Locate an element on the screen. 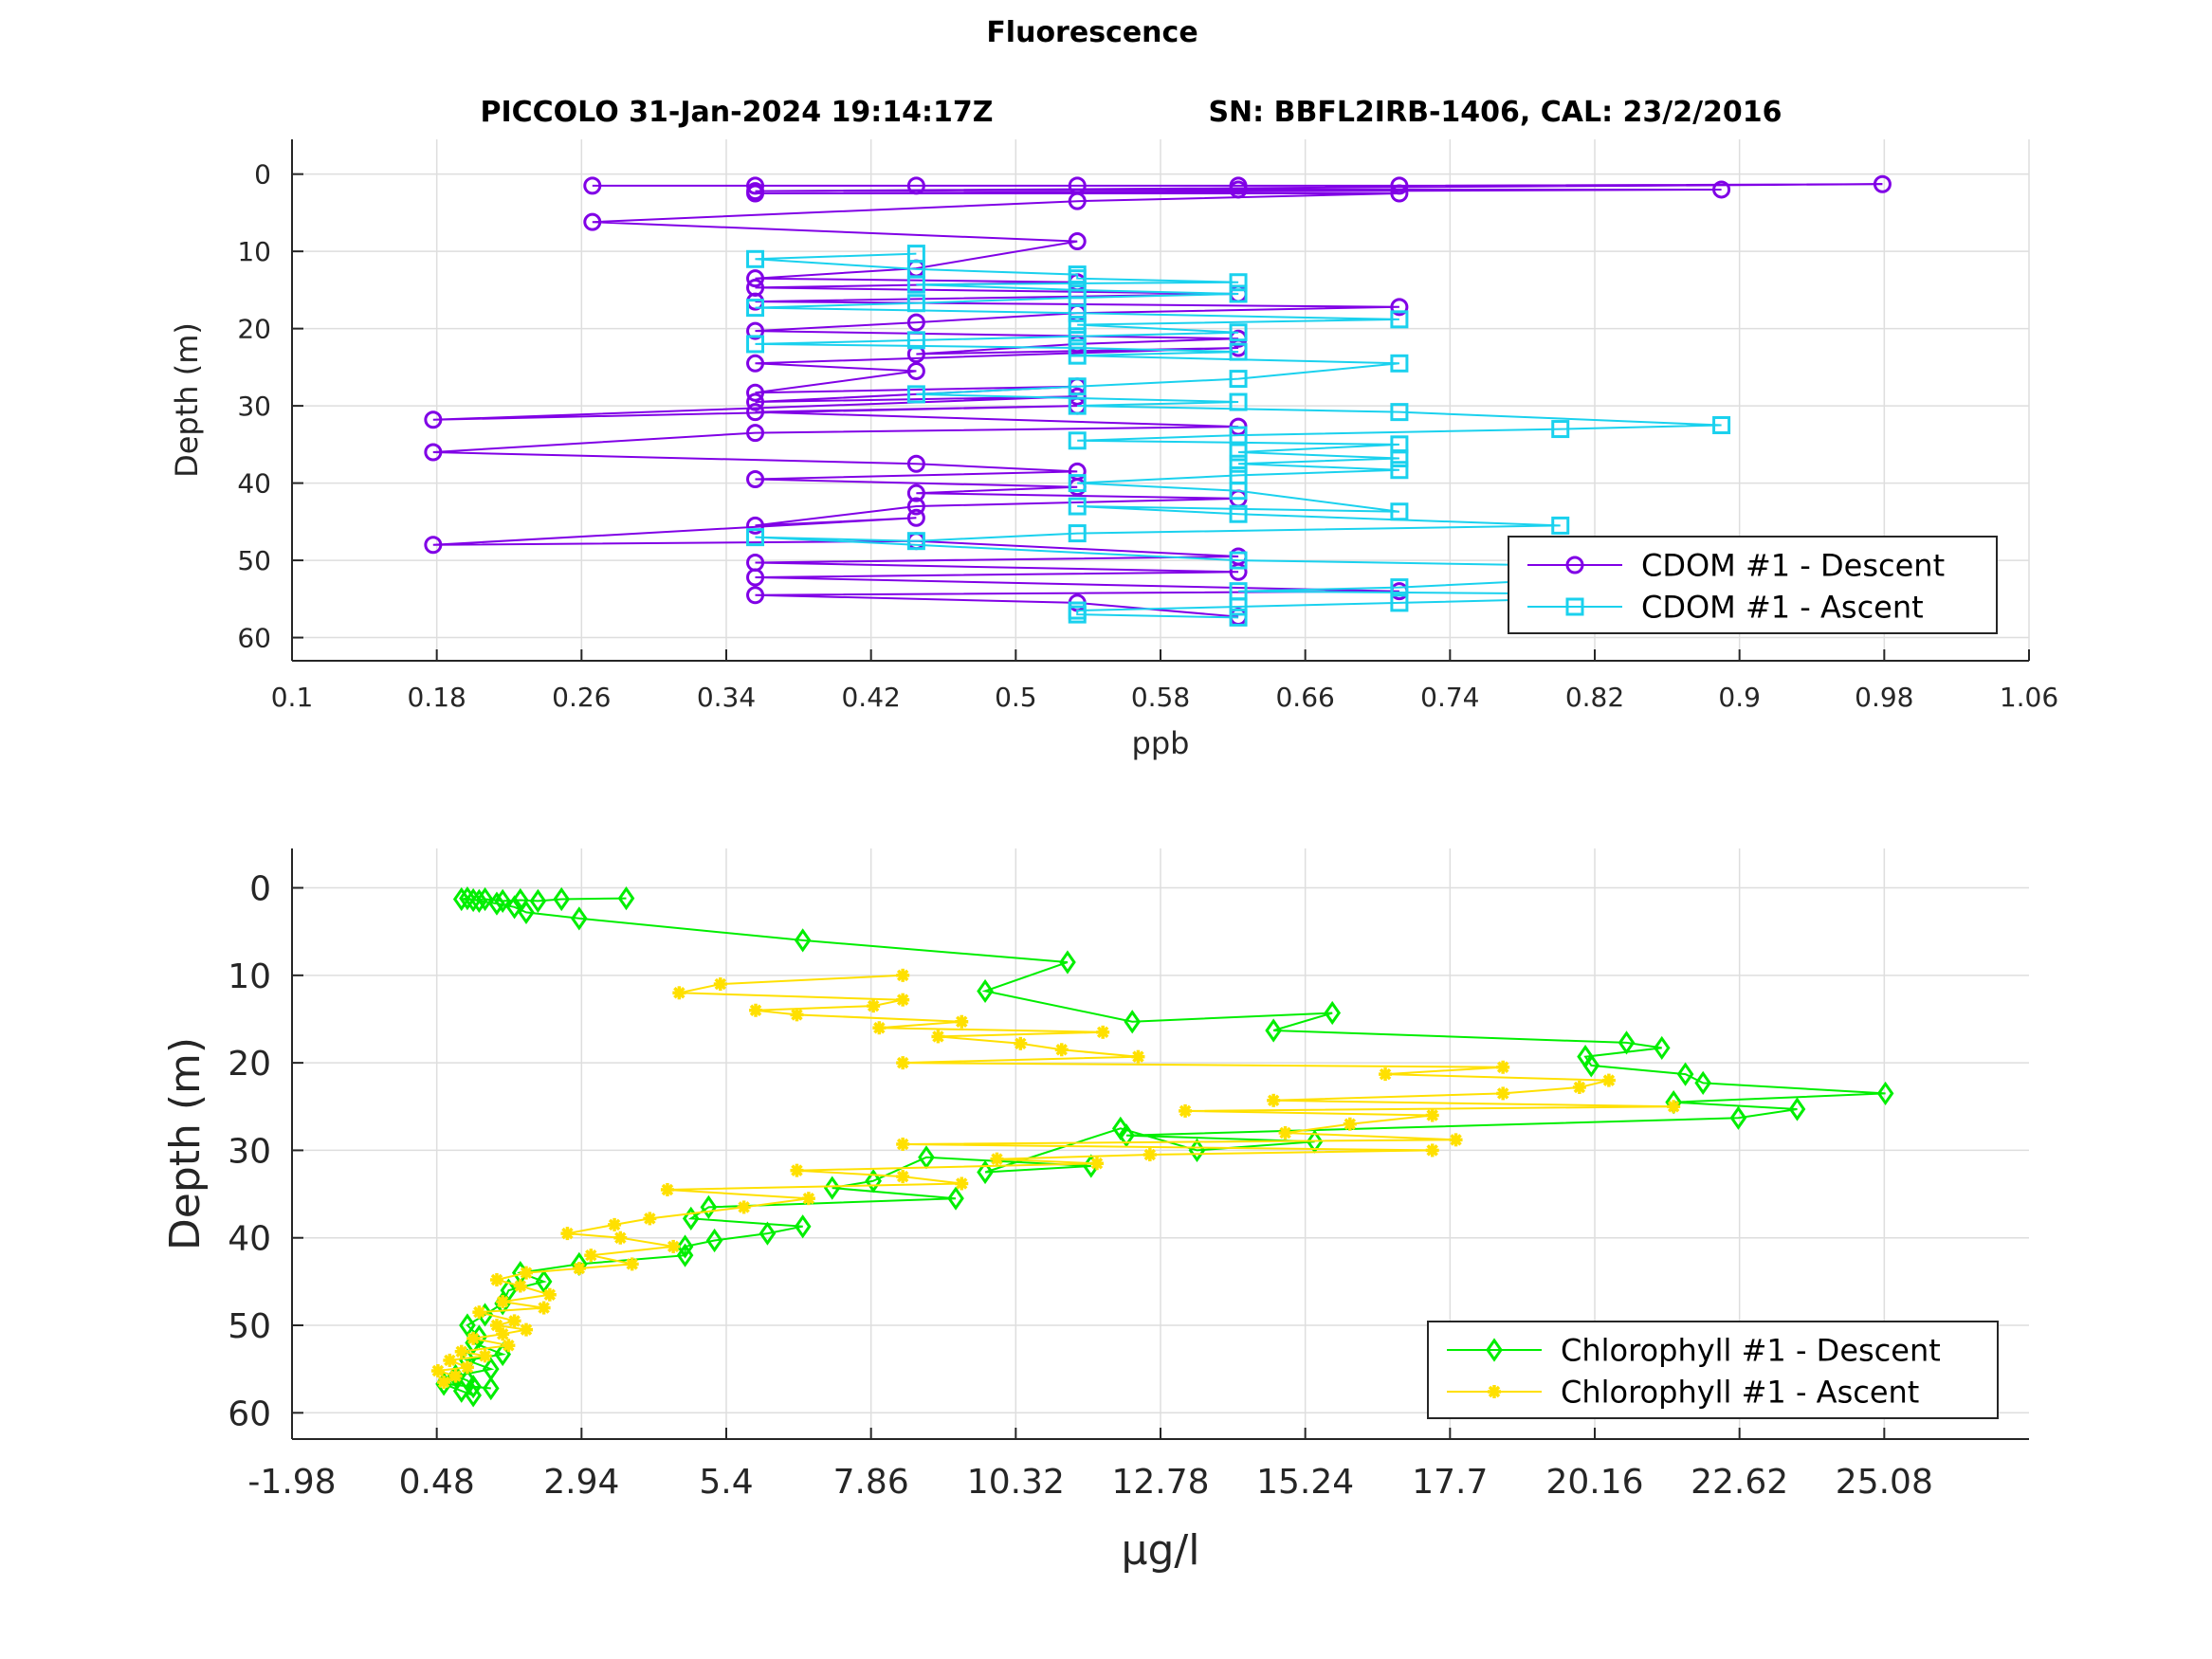 Image resolution: width=2212 pixels, height=1659 pixels. series-ascent is located at coordinates (1055, 1179).